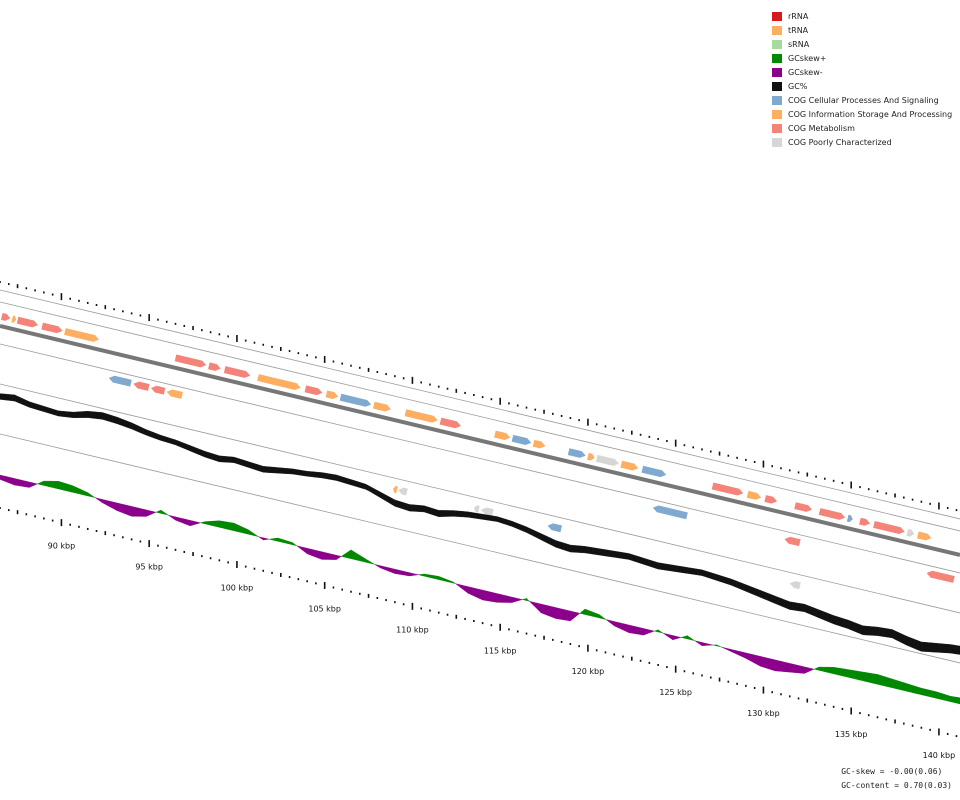 This screenshot has width=960, height=800. Describe the element at coordinates (777, 142) in the screenshot. I see `cog-poorly-swatch` at that location.